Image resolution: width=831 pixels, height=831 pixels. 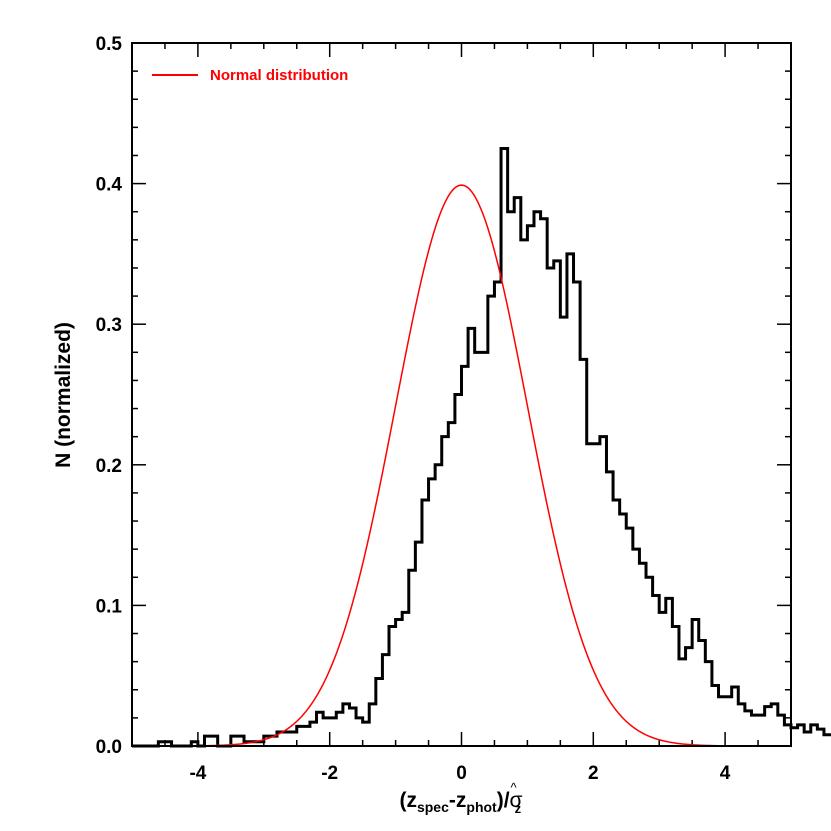 What do you see at coordinates (725, 773) in the screenshot?
I see `x-tick-label: 4` at bounding box center [725, 773].